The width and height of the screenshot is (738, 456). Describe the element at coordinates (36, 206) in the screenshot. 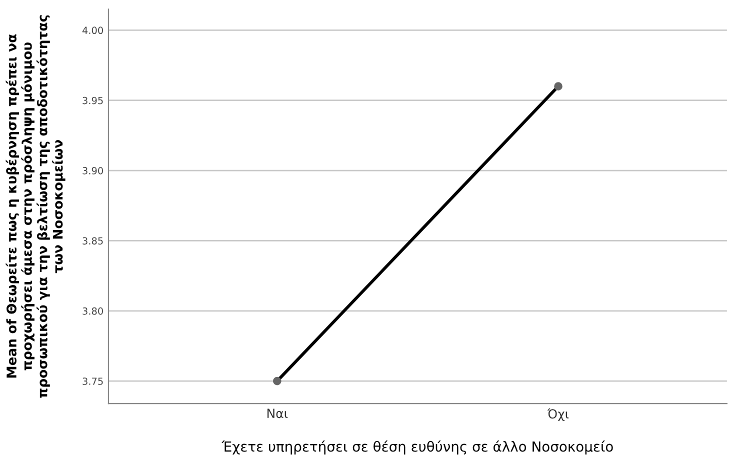

I see `y-axis-title: Mean of Θεωρείτε πως η κυβέρνηση πρέπει να προχωρήσει άμεσα στην πρόσληψη μόνιμου προσωπικού για την βελτίωση της αποδοτικότητας των Νοσοκομείων` at that location.